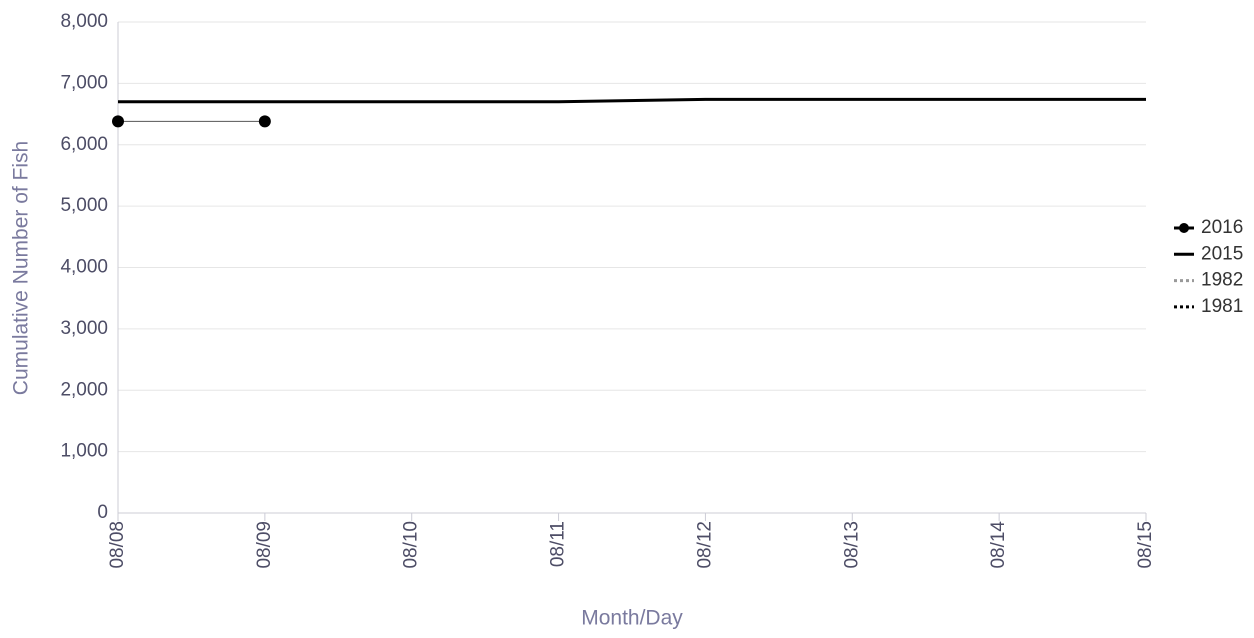  I want to click on legend-label: 1981, so click(1222, 306).